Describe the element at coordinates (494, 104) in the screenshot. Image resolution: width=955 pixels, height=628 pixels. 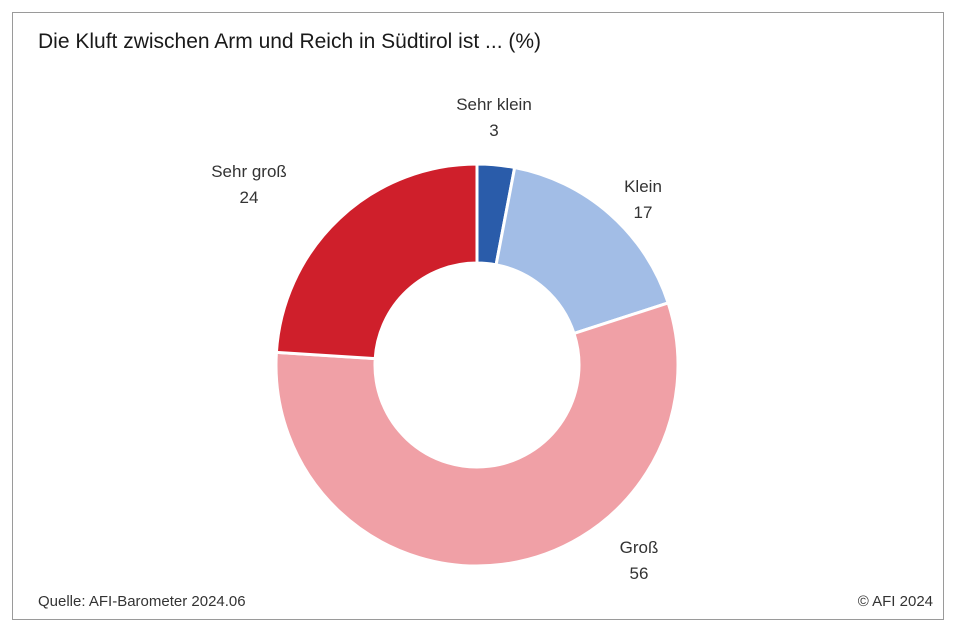
I see `slice-label-sehr-klein: Sehr klein` at that location.